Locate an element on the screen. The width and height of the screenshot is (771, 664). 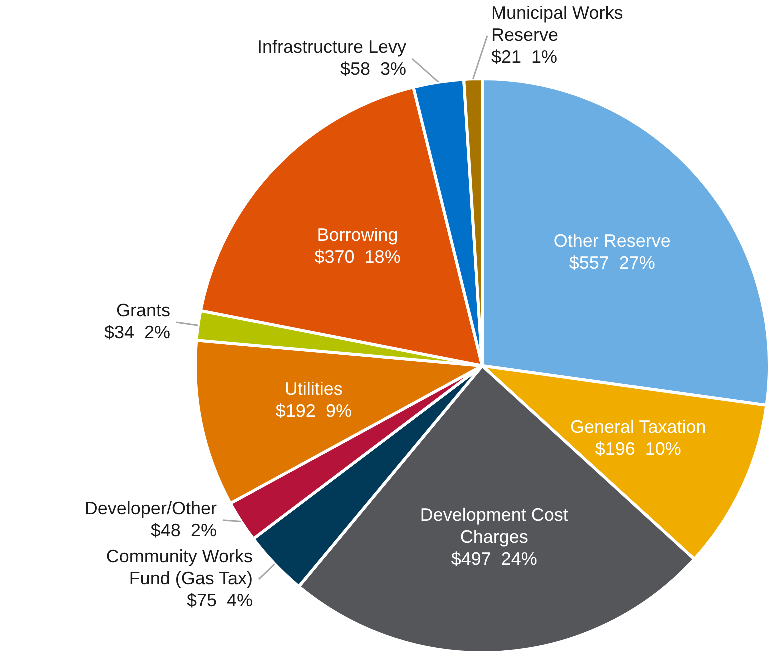
slice-label: Other Reserve is located at coordinates (612, 240).